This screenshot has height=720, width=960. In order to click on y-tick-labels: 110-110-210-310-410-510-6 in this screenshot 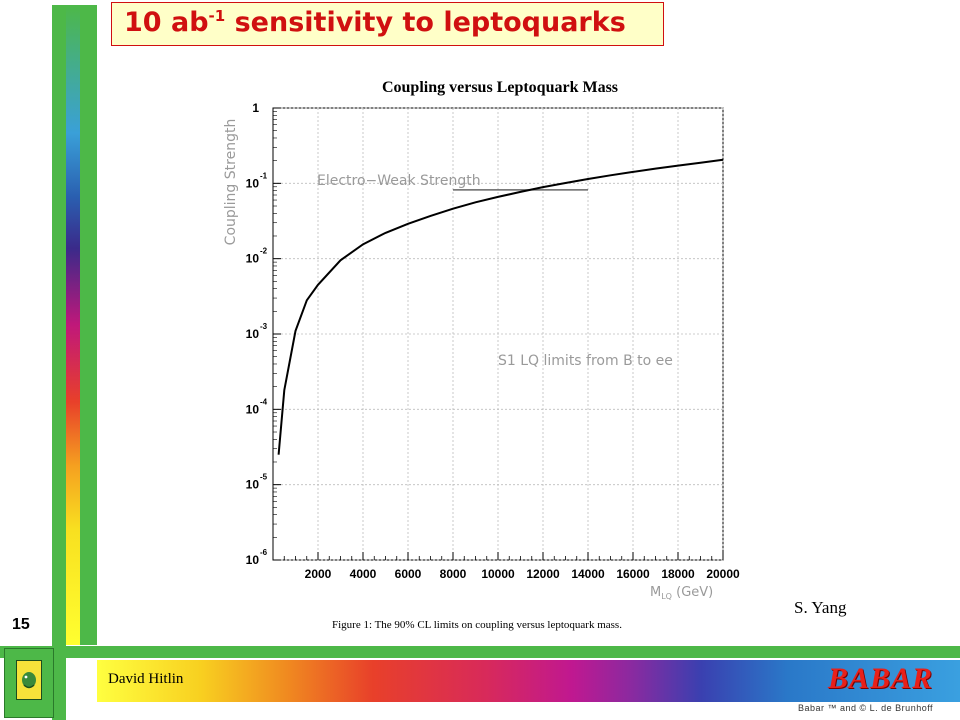, I will do `click(257, 334)`.